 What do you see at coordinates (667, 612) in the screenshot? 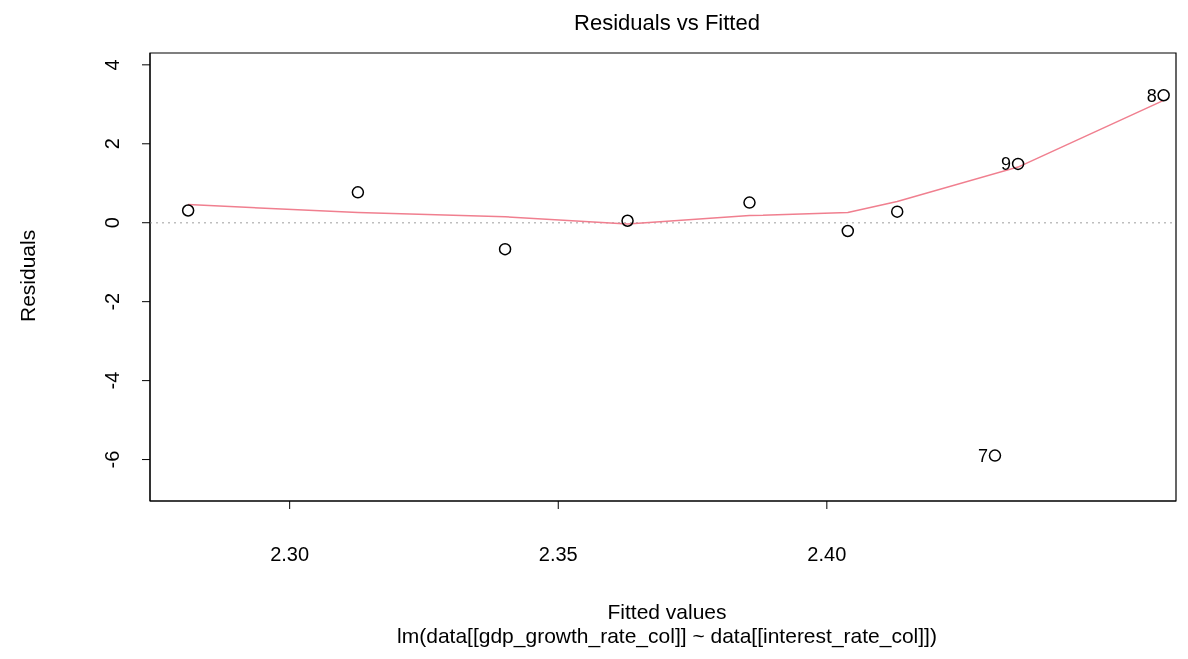
I see `x-axis-title: Fitted values` at bounding box center [667, 612].